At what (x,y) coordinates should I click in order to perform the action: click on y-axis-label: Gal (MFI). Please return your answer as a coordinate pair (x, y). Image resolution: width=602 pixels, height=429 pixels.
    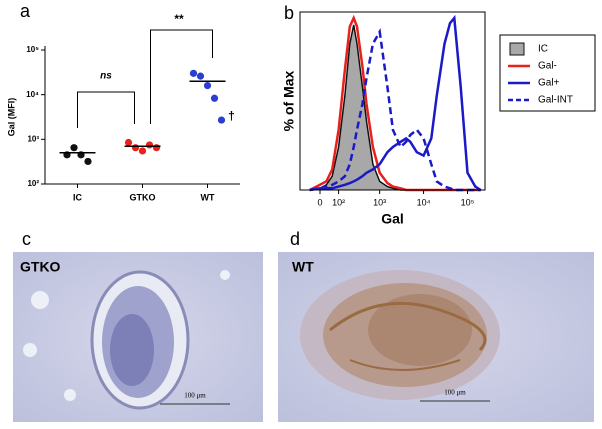
    Looking at the image, I should click on (11, 117).